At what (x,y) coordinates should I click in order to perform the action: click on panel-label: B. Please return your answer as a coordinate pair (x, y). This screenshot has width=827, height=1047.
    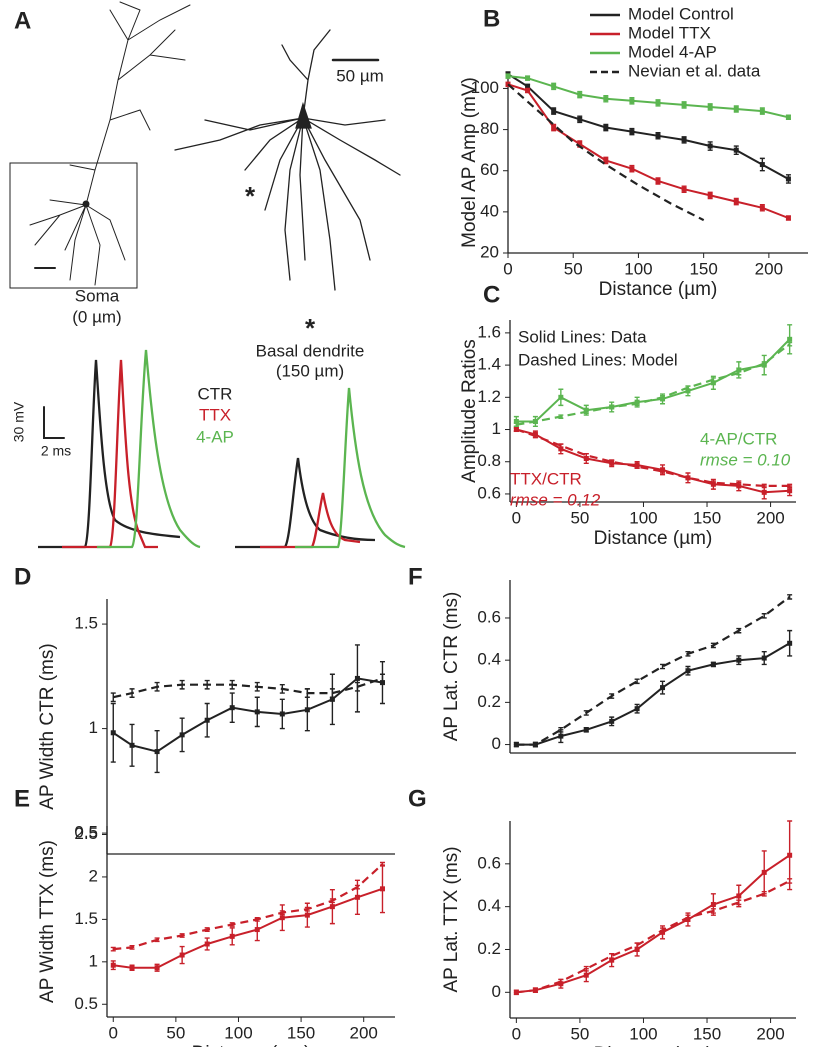
    Looking at the image, I should click on (491, 18).